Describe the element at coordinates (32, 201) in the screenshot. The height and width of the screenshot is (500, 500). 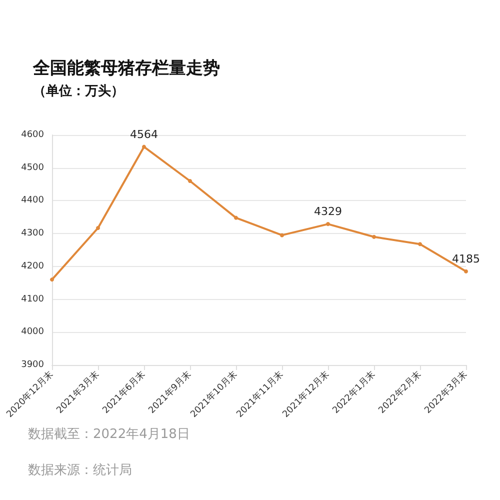
I see `y-tick-label: 4400` at that location.